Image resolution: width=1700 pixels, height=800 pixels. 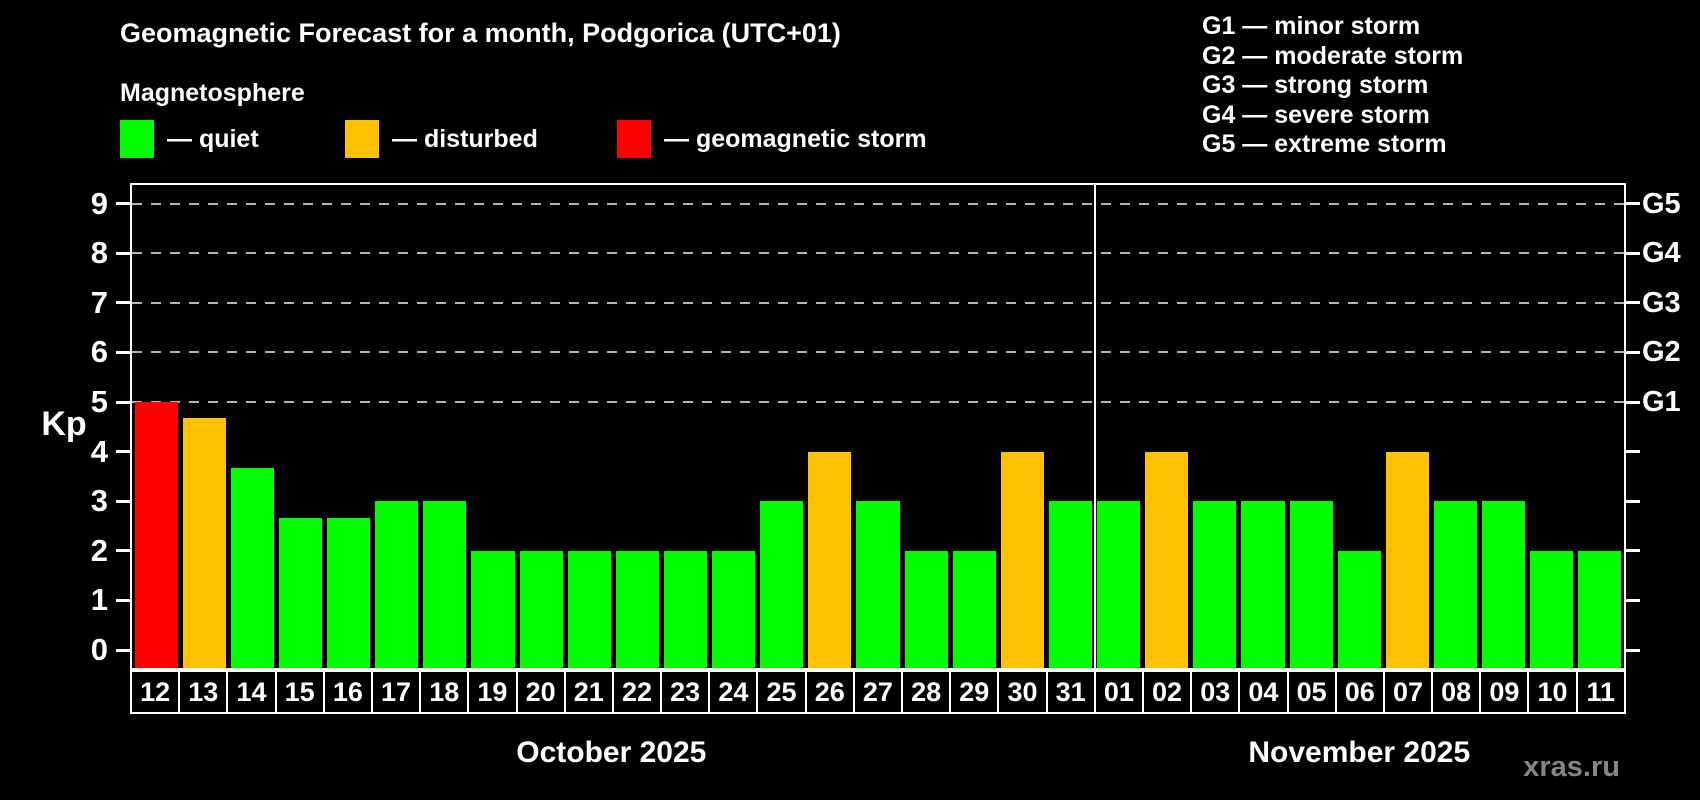 I want to click on chart-subtitle: Magnetosphere, so click(x=212, y=93).